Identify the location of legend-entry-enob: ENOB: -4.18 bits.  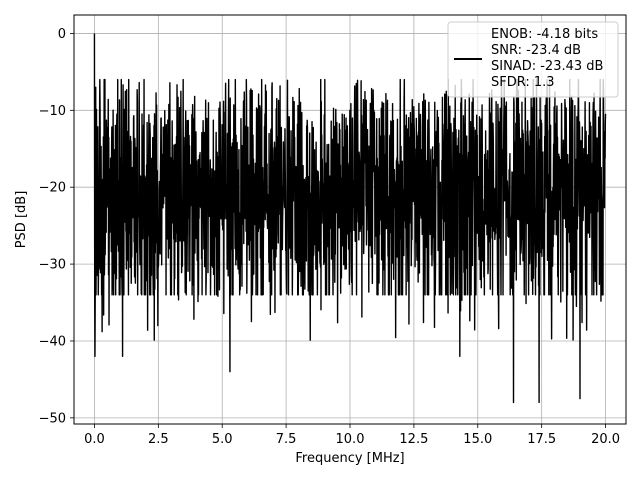
(544, 34).